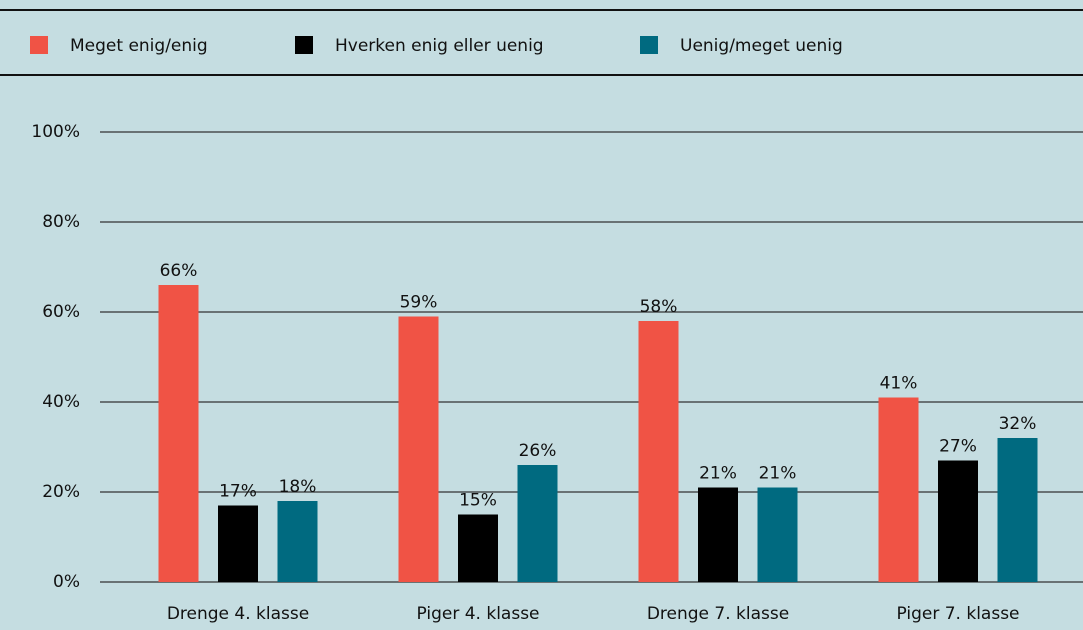 The image size is (1083, 630). I want to click on y-tick-label: 40%, so click(61, 402).